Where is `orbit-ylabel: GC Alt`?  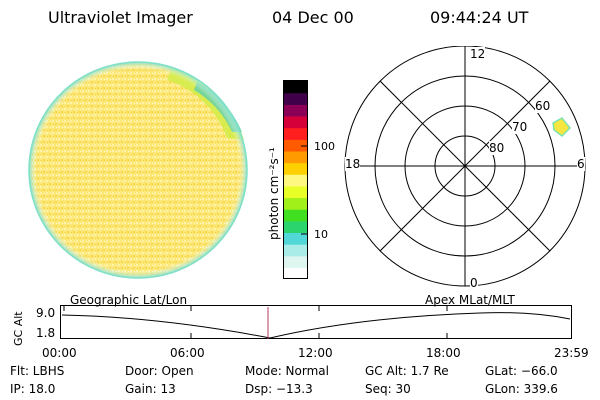 orbit-ylabel: GC Alt is located at coordinates (18, 328).